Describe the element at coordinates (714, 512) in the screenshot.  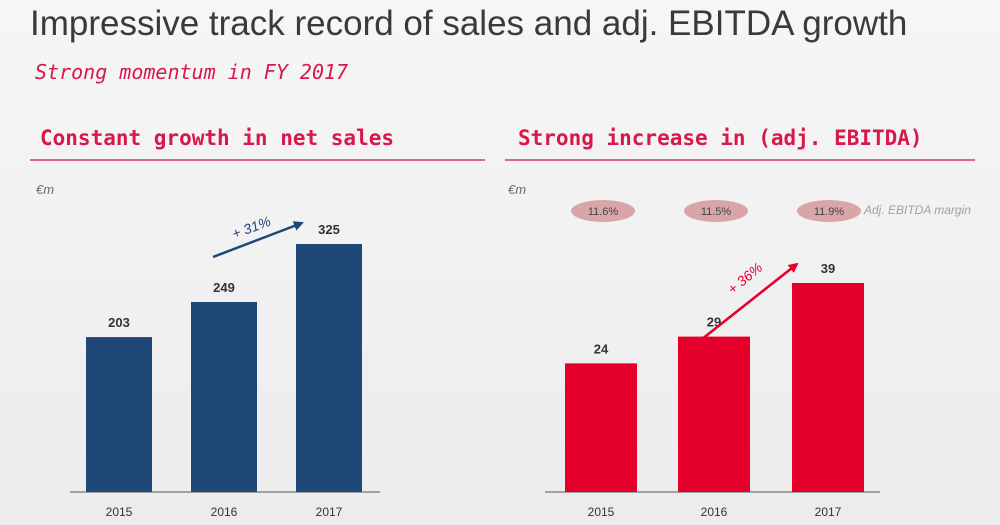
I see `ebitda-tick-label-2016: 2016` at that location.